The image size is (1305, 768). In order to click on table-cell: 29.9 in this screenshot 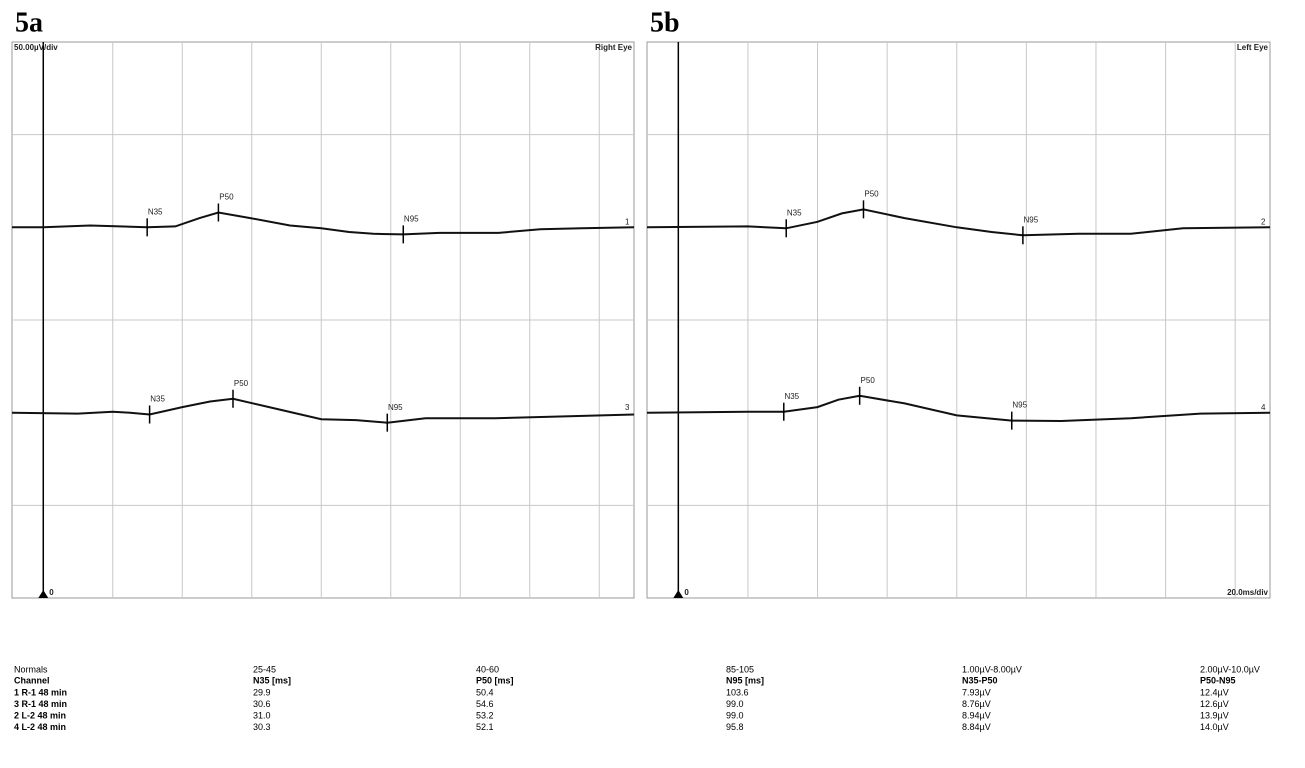, I will do `click(262, 692)`.